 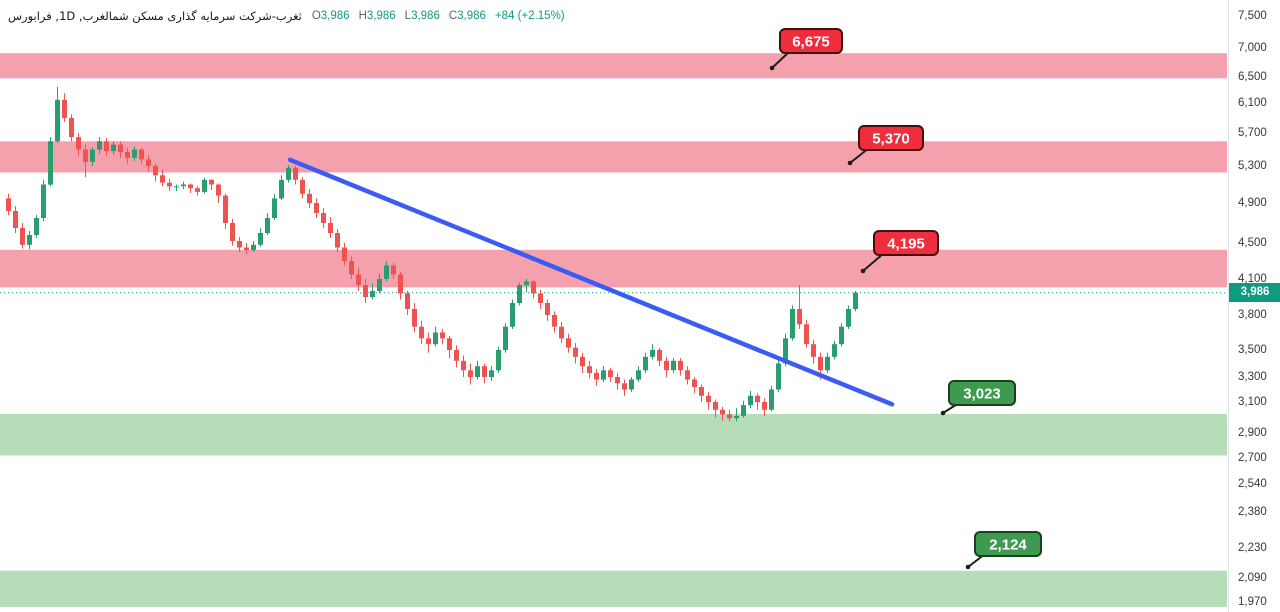 What do you see at coordinates (331, 16) in the screenshot?
I see `ohlc-open: O3,986` at bounding box center [331, 16].